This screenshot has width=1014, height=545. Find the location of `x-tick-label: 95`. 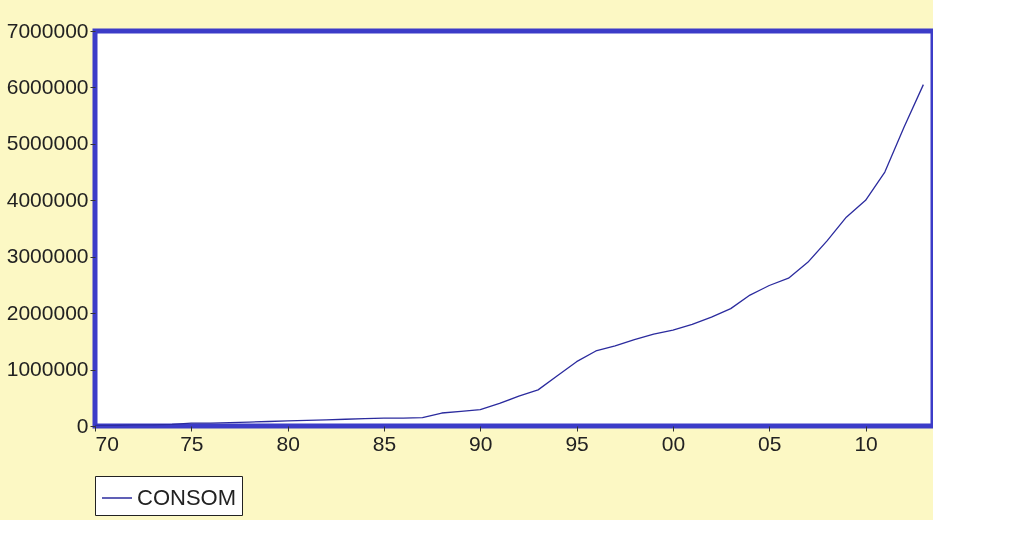

x-tick-label: 95 is located at coordinates (577, 443).